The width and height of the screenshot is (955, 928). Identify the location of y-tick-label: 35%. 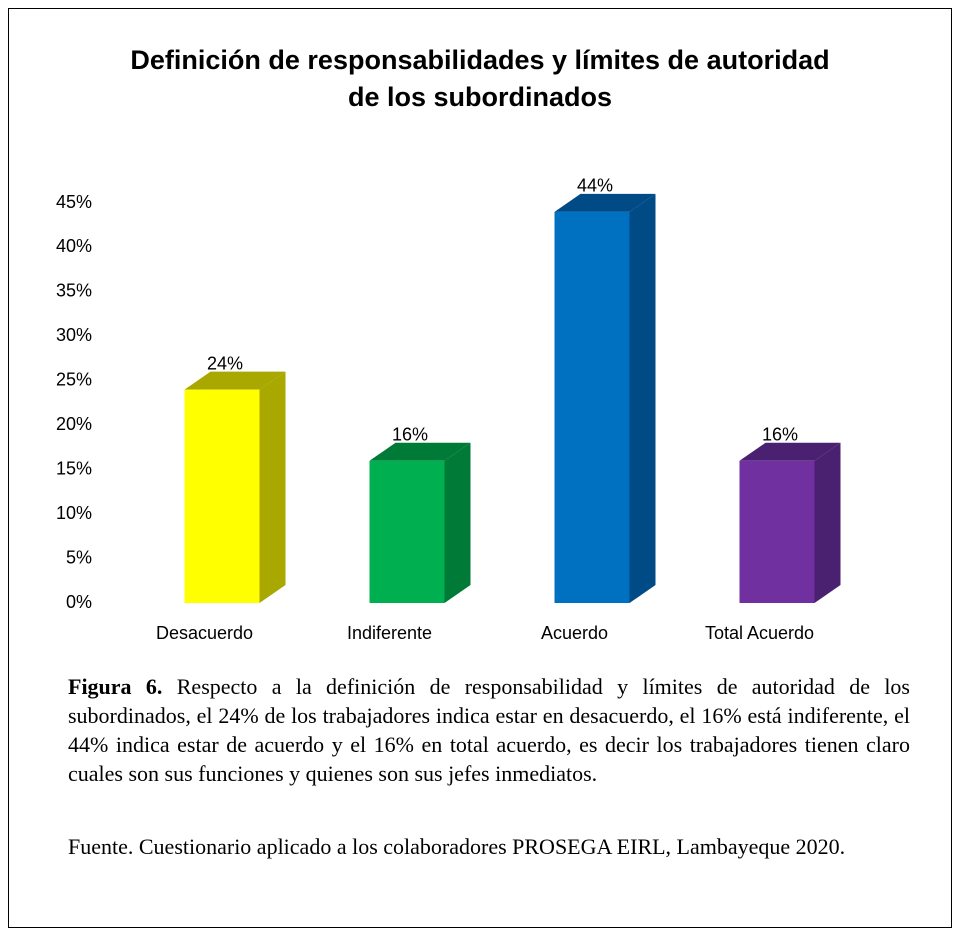
(74, 291).